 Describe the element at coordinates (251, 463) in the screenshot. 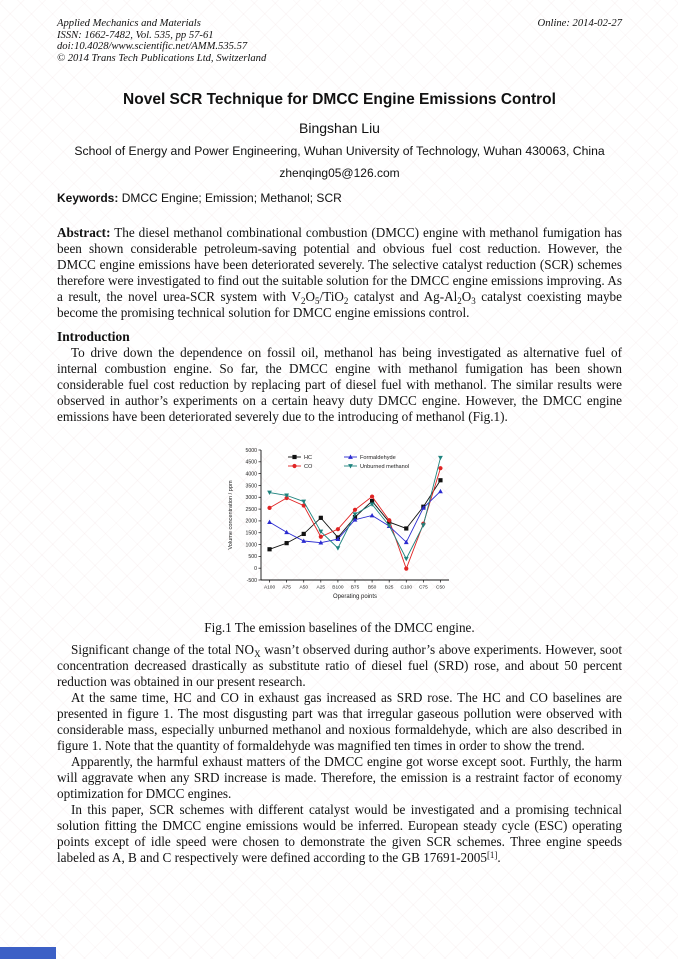

I see `svg-text: 4500` at that location.